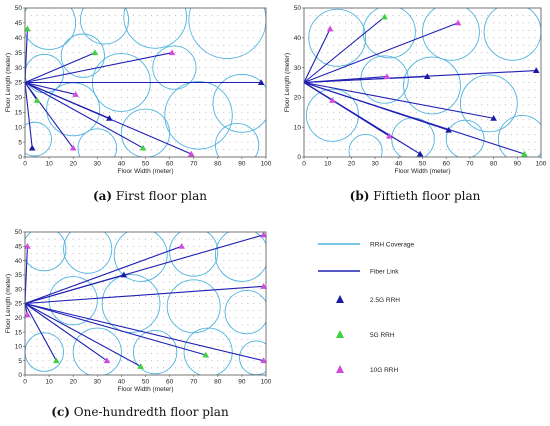 This screenshot has width=550, height=426. I want to click on legend-fiber-label: Fiber Link, so click(384, 272).